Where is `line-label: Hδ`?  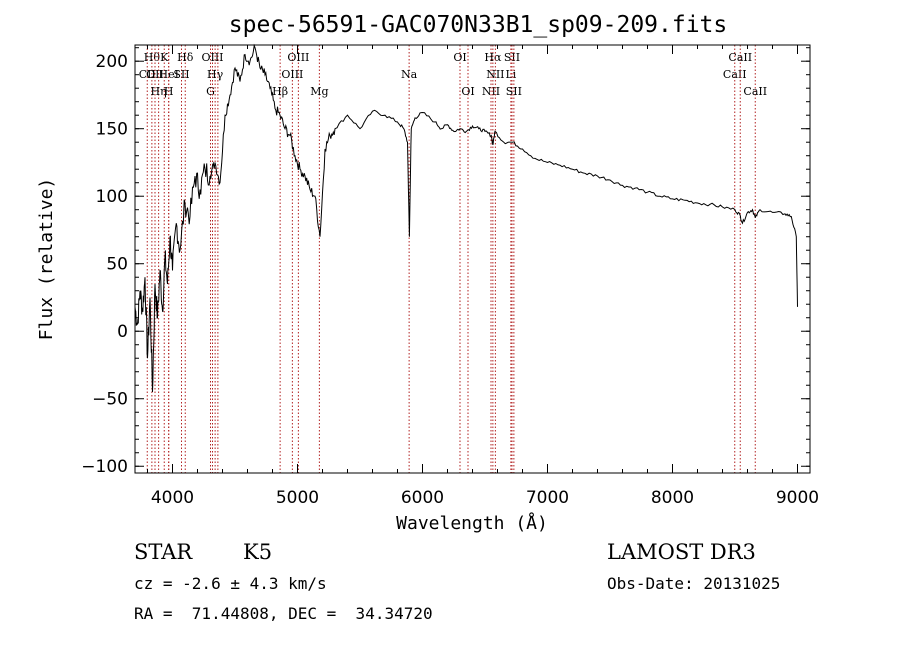 line-label: Hδ is located at coordinates (185, 57).